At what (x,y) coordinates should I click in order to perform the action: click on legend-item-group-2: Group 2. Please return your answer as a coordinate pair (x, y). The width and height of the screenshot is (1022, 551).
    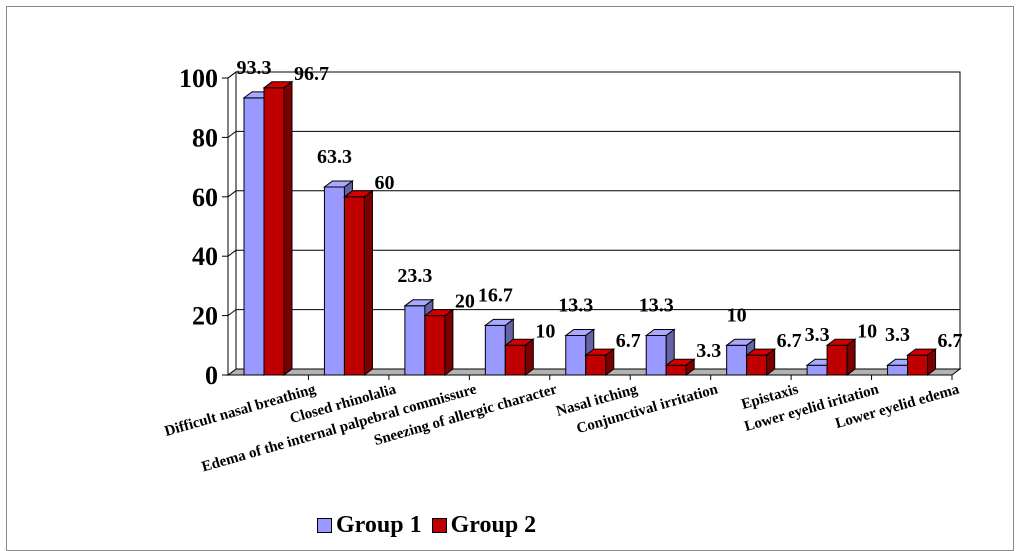
    Looking at the image, I should click on (484, 525).